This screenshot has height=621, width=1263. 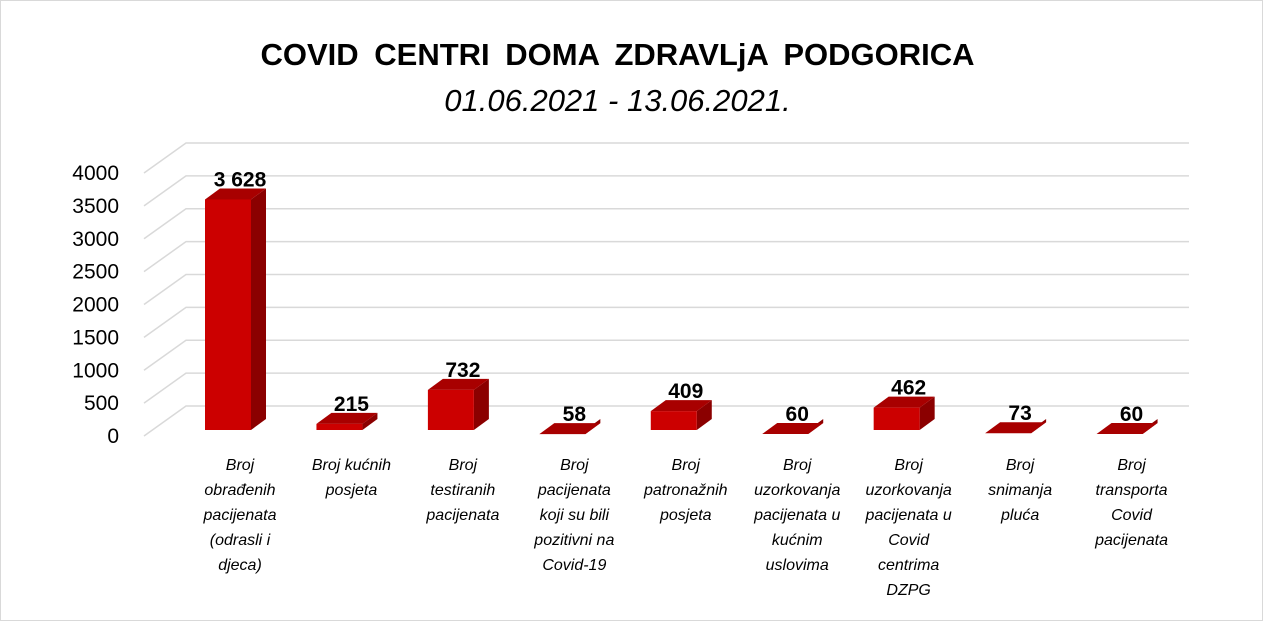 What do you see at coordinates (240, 565) in the screenshot?
I see `x-category-label-line: djeca)` at bounding box center [240, 565].